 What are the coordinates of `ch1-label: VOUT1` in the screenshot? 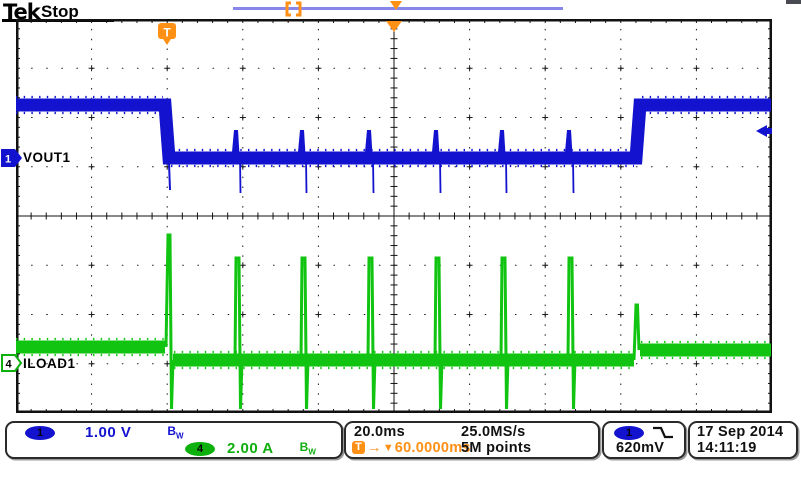 It's located at (47, 157).